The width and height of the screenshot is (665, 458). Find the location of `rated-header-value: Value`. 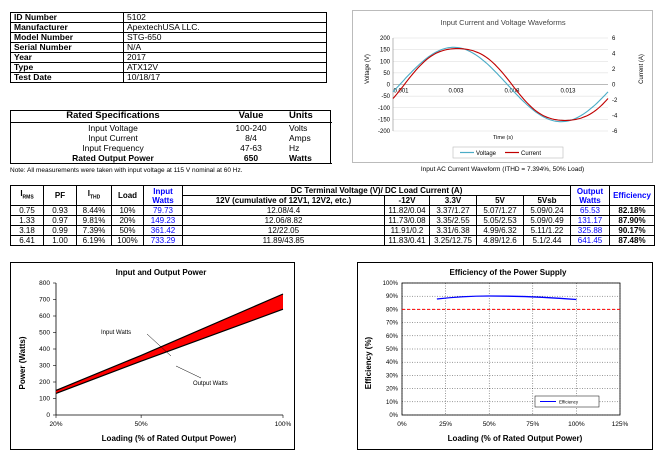

rated-header-value: Value is located at coordinates (251, 116).